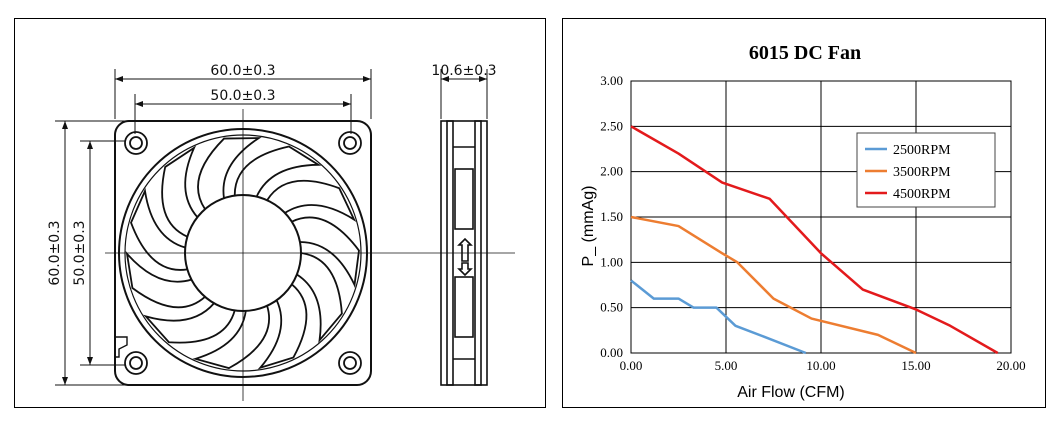  I want to click on x-axis-label: Air Flow (CFM), so click(791, 392).